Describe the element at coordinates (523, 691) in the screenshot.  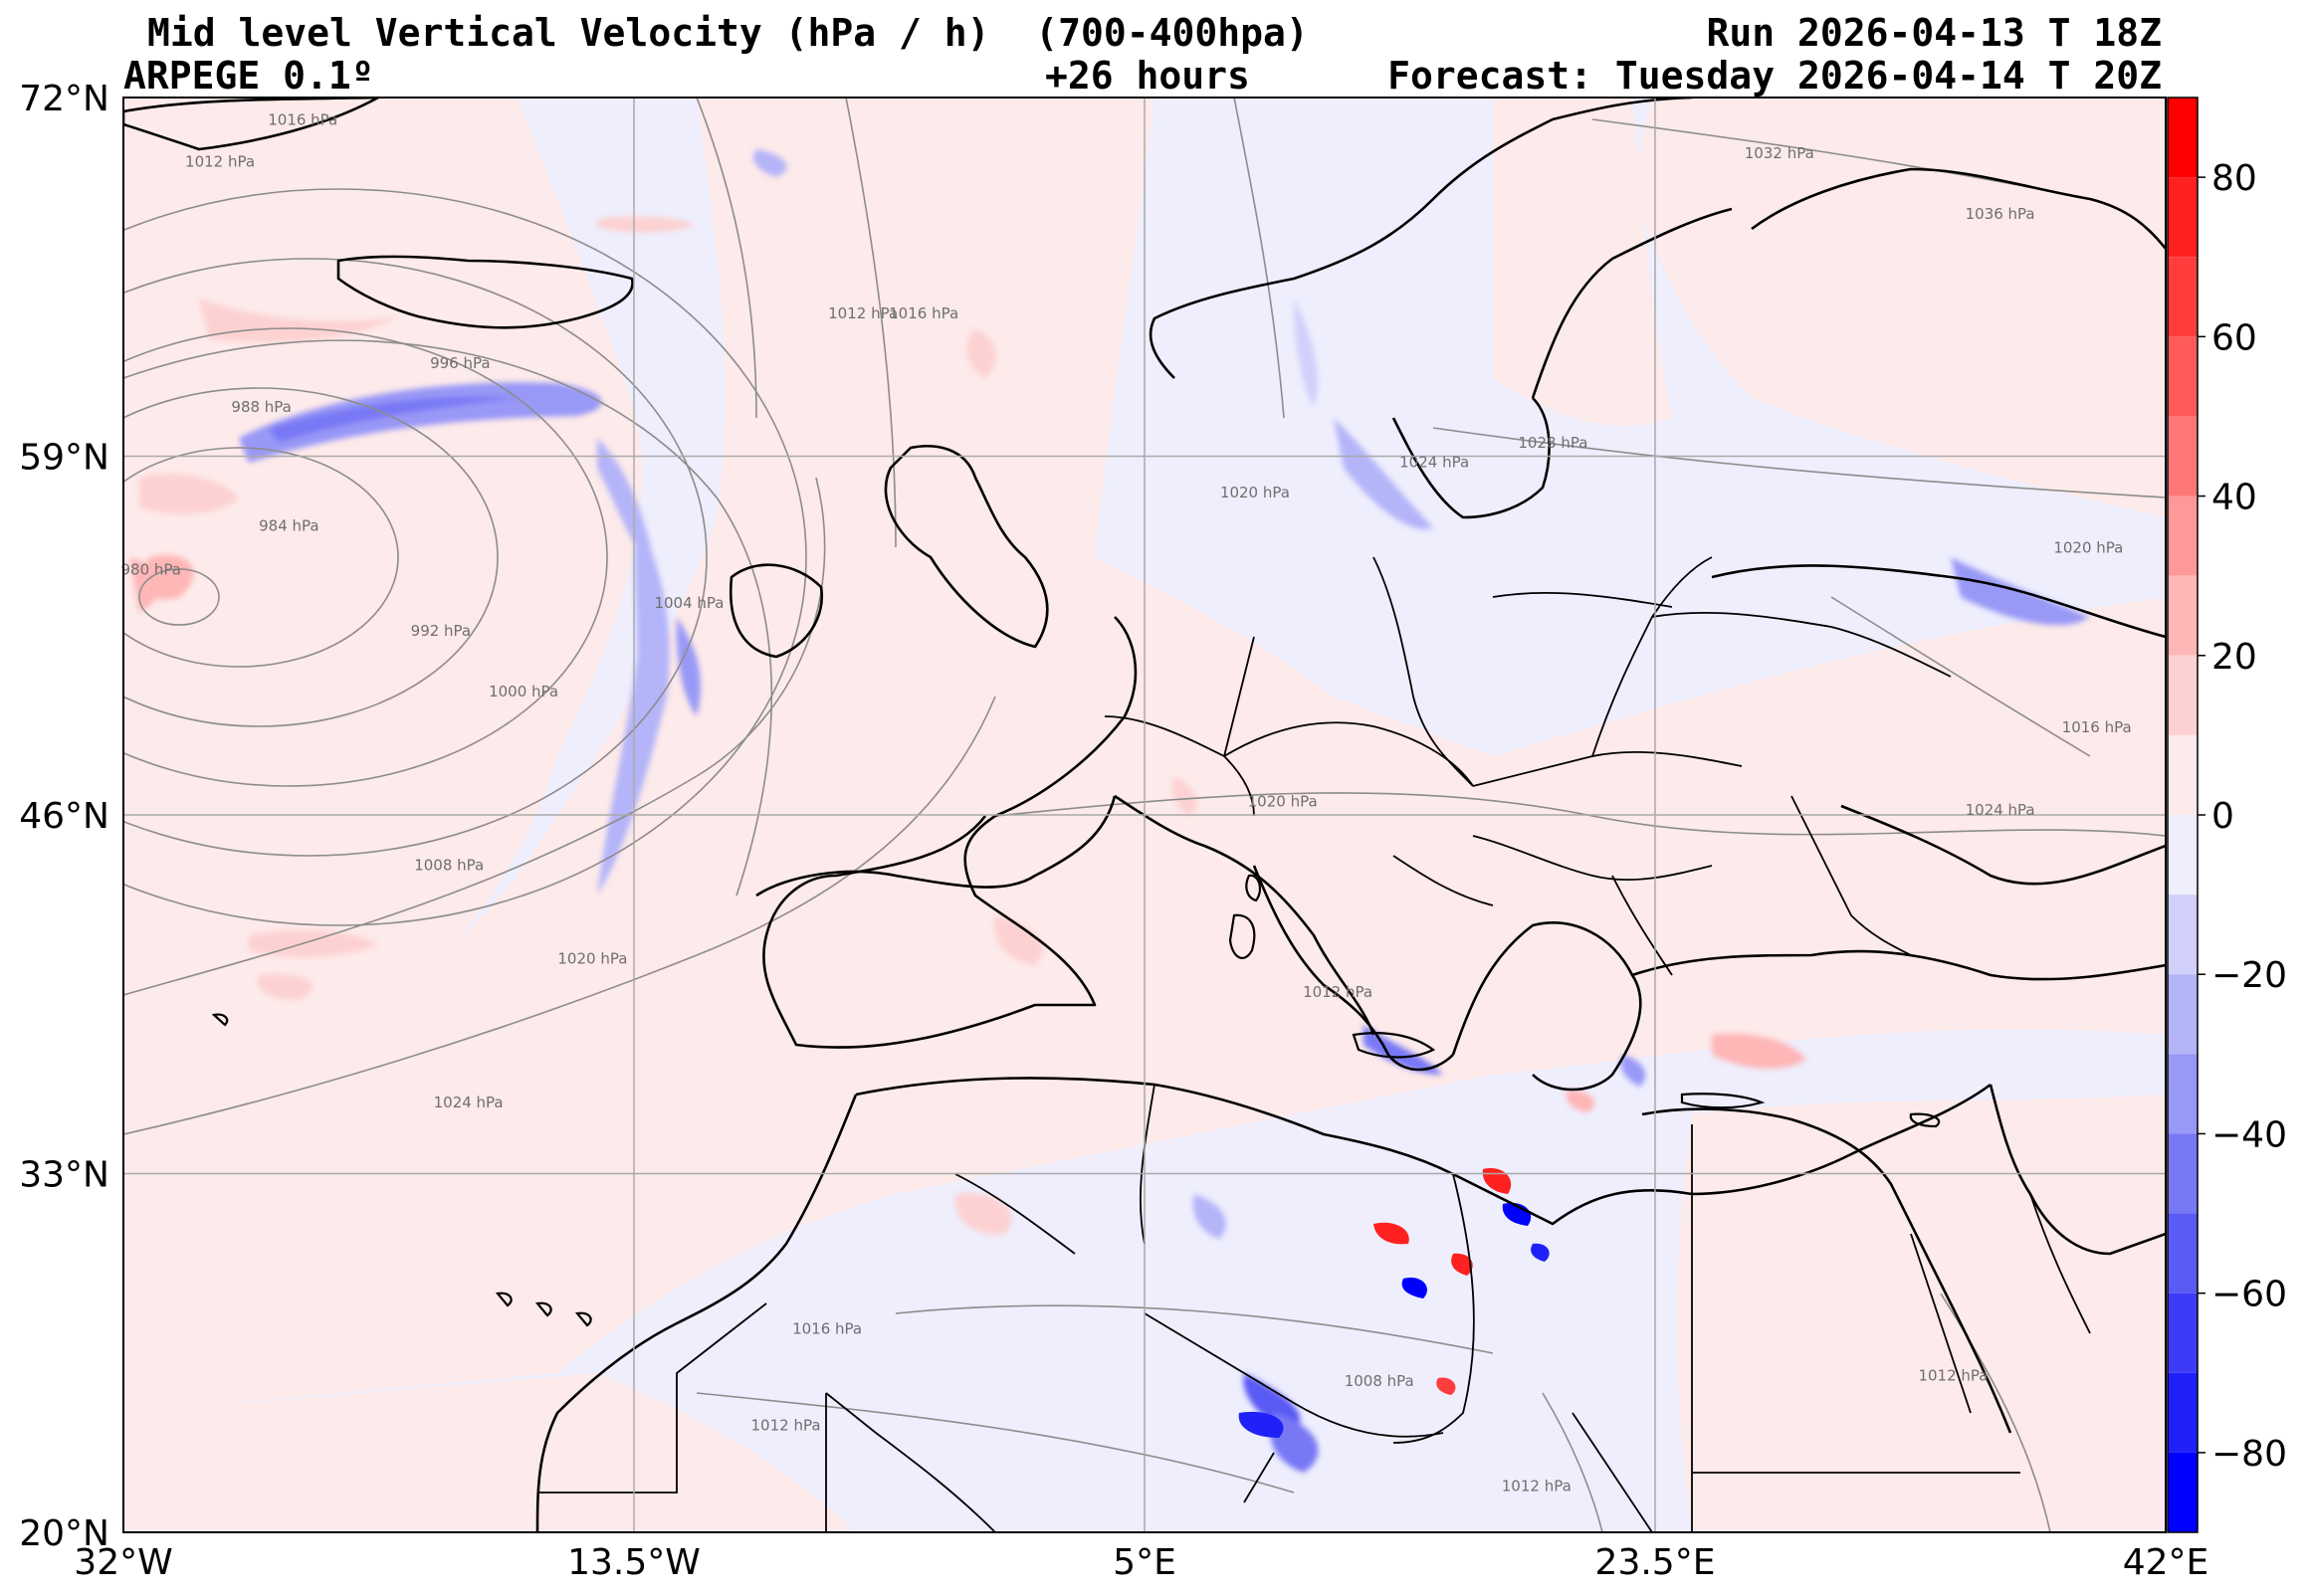
I see `isobar-label: 1000 hPa` at that location.